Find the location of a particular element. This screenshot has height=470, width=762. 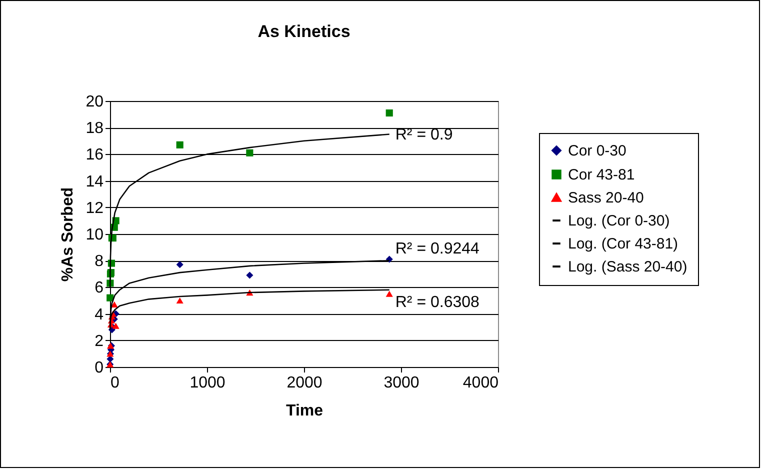

legend-label: Sass 20-40 is located at coordinates (606, 198).